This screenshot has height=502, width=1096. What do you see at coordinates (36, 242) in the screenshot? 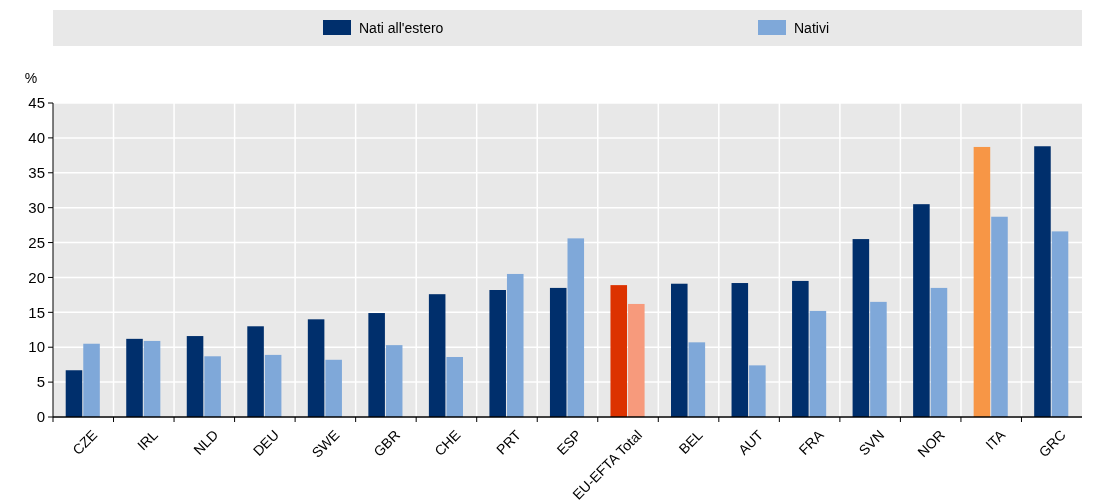
I see `y-tick-label: 25` at bounding box center [36, 242].